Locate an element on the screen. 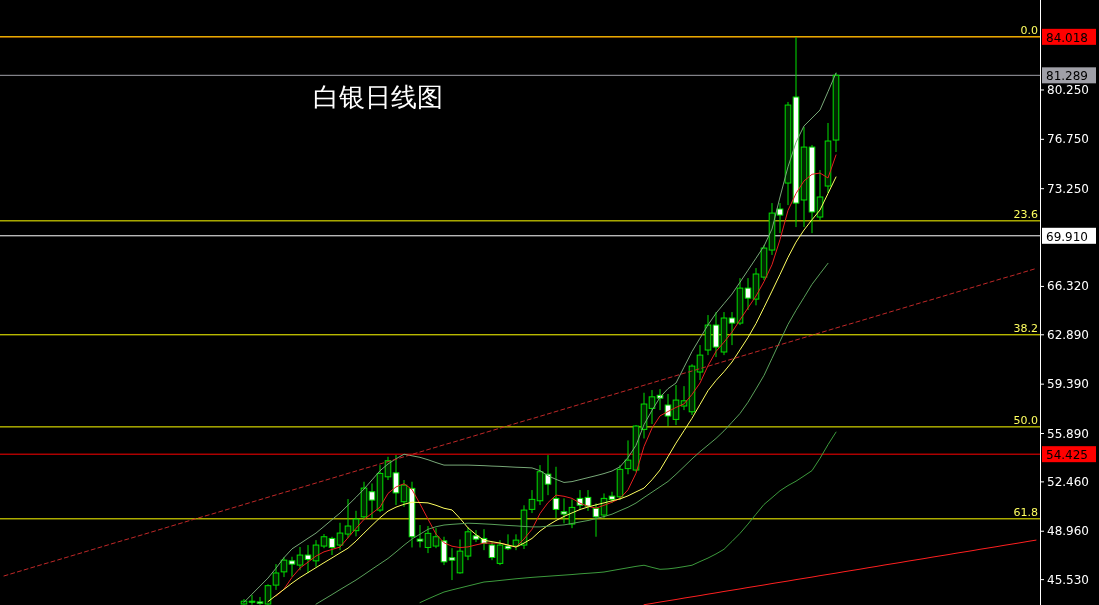  annotation: 23.6 is located at coordinates (1025, 214).